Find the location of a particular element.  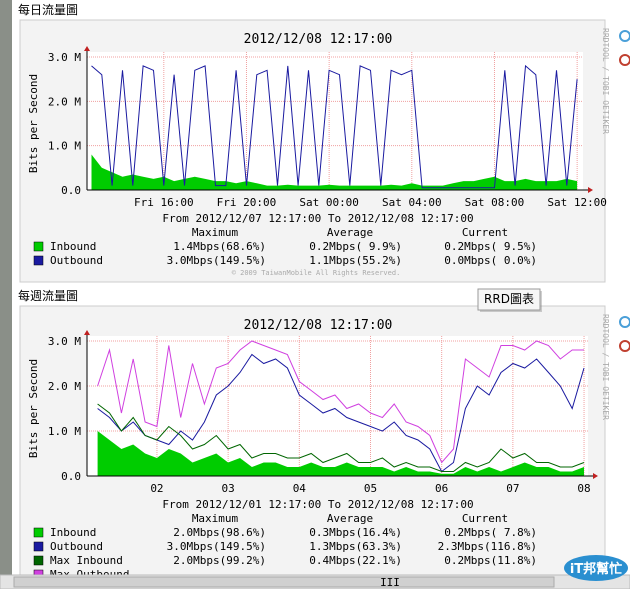

legend-stat: 0.2Mbps( 9.9%) is located at coordinates (355, 246).